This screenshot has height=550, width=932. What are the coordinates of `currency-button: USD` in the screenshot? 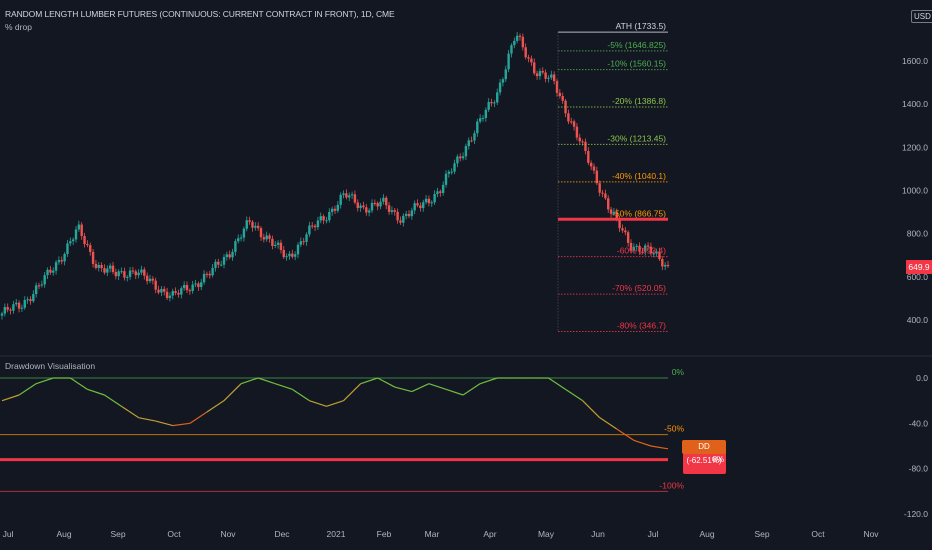 It's located at (921, 16).